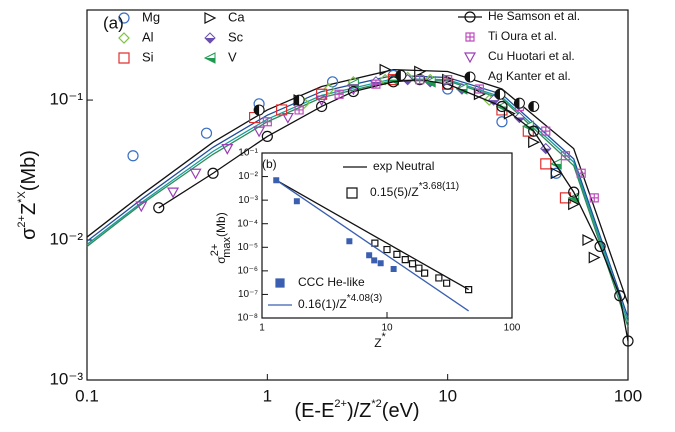 The height and width of the screenshot is (432, 675). I want to click on legend-label: Al, so click(148, 36).